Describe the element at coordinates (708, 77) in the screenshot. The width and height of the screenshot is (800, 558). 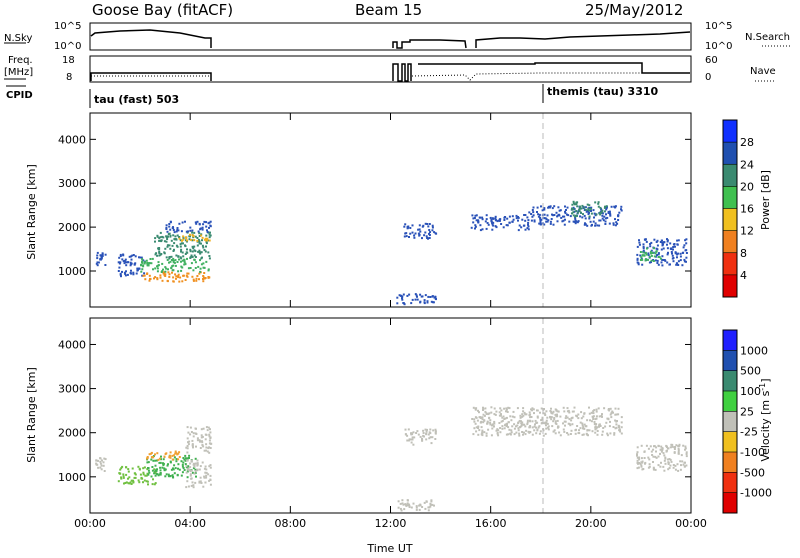
I see `nave-tick-bottom: 0` at that location.